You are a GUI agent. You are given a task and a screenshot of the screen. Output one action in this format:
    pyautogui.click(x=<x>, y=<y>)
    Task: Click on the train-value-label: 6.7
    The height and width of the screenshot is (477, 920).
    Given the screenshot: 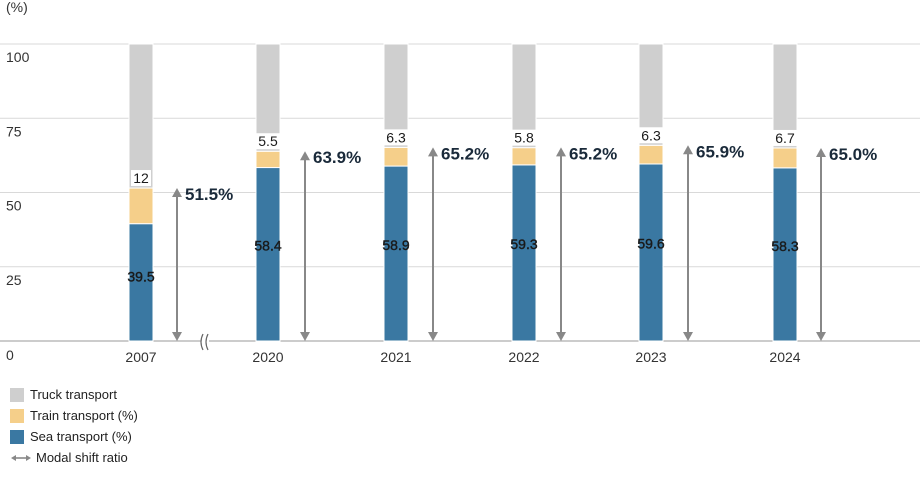 What is the action you would take?
    pyautogui.click(x=785, y=138)
    